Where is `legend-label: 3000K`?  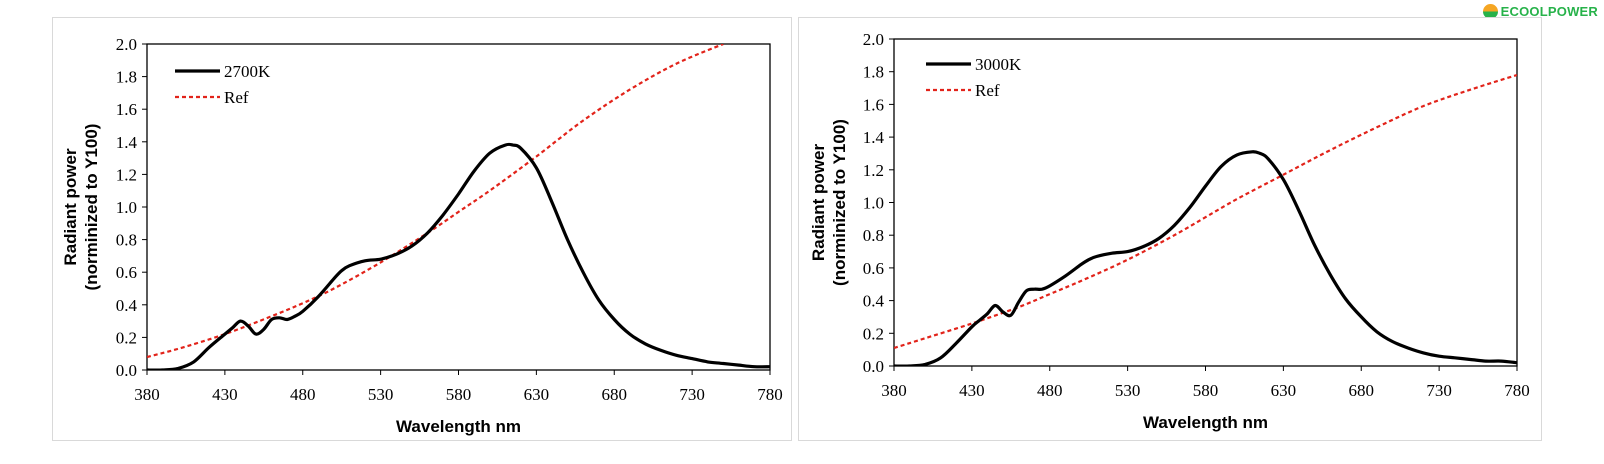
legend-label: 3000K is located at coordinates (998, 64).